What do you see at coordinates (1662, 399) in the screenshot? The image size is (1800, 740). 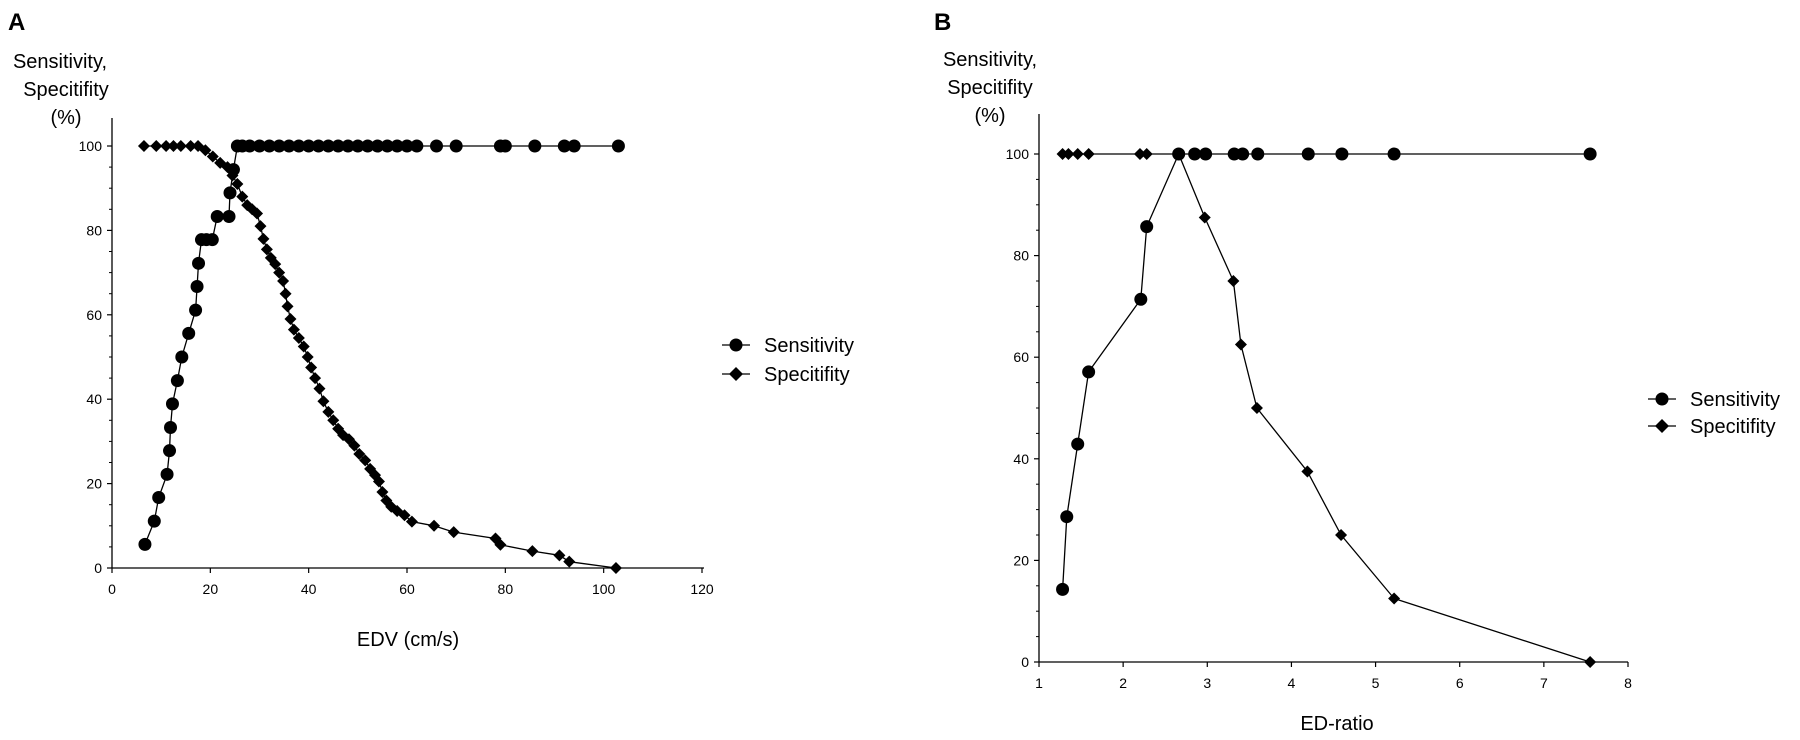 I see `panel-b-legend-circle-marker` at bounding box center [1662, 399].